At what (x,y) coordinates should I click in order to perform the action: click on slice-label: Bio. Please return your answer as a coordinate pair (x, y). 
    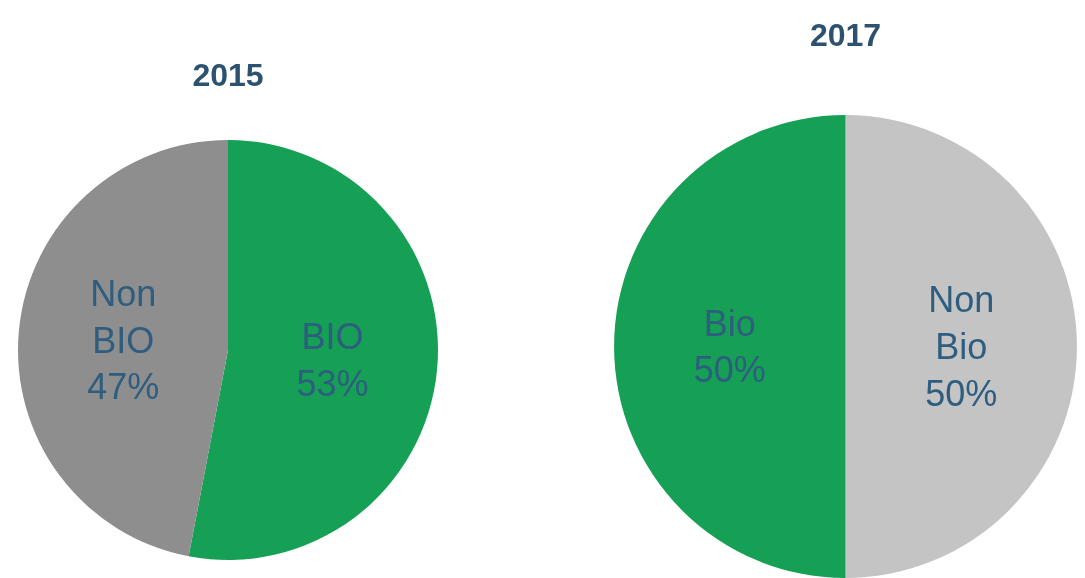
    Looking at the image, I should click on (729, 323).